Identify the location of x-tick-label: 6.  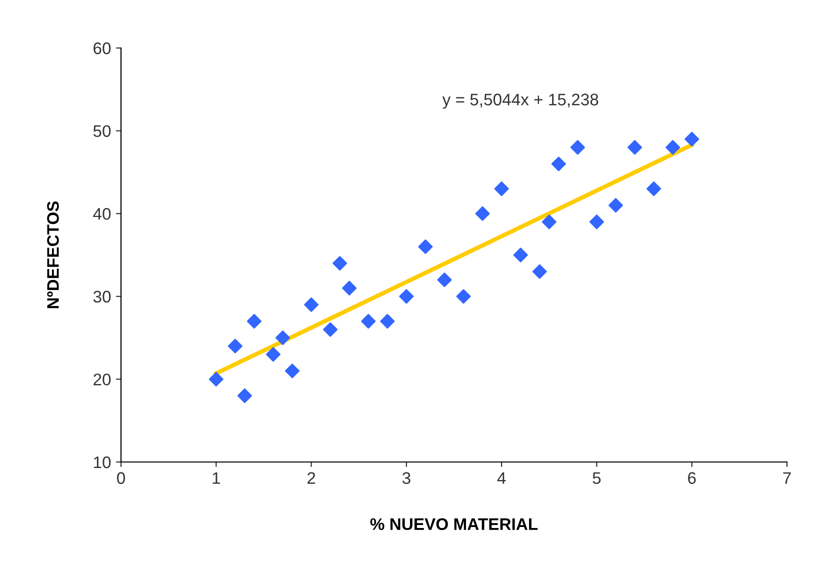
(692, 478).